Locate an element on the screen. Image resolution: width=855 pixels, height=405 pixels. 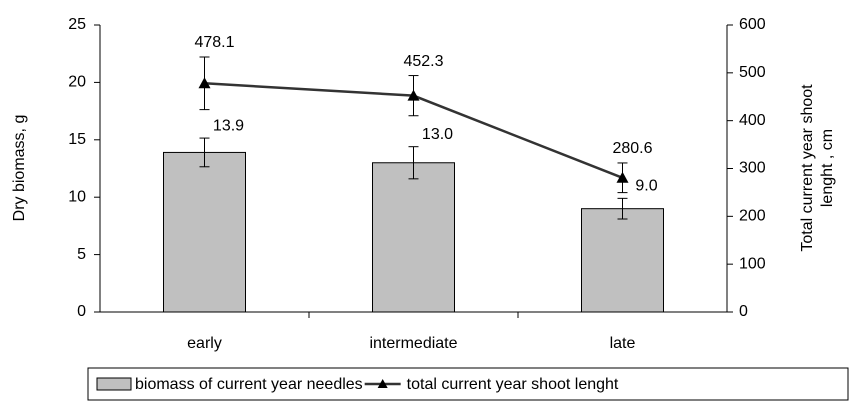
legend-label: total current year shoot lenght is located at coordinates (513, 384).